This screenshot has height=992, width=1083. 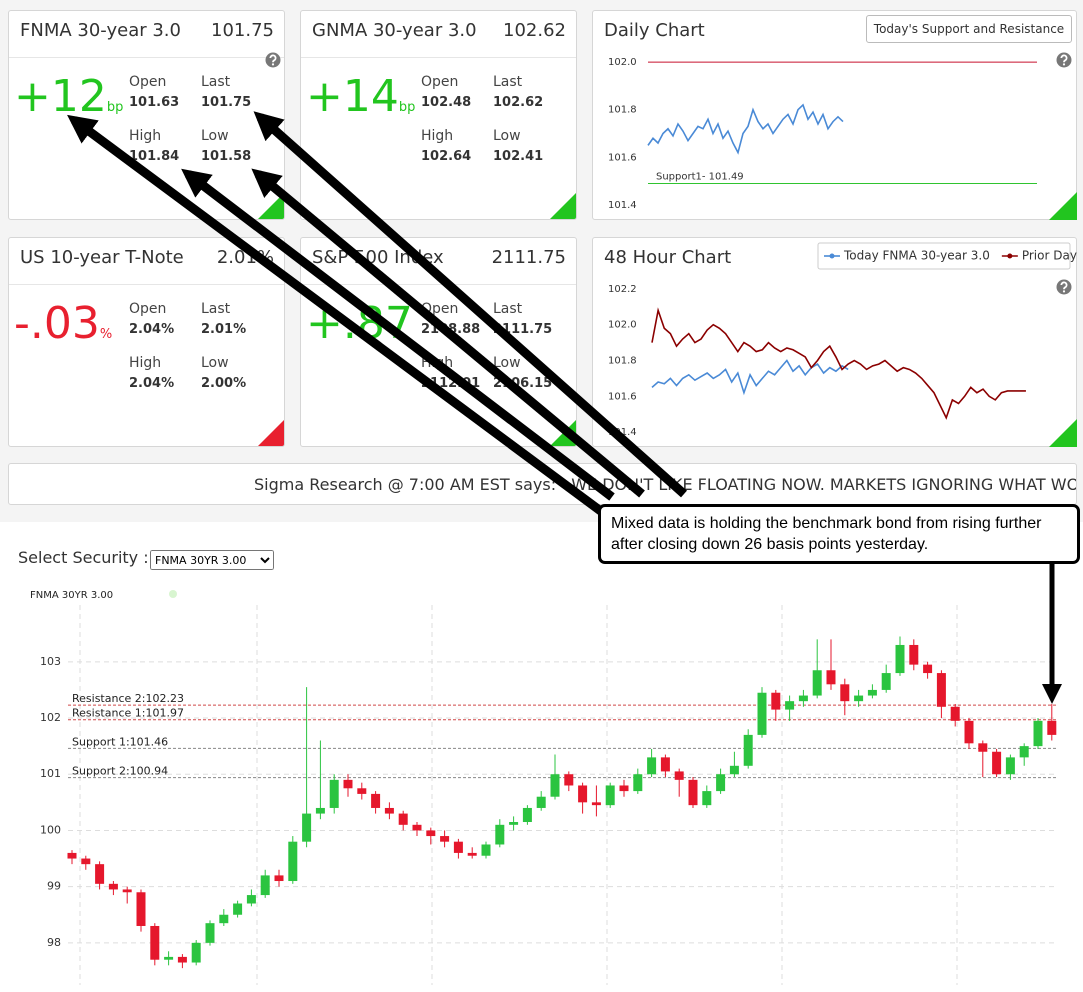 I want to click on legend-label: Prior Day, so click(x=1049, y=256).